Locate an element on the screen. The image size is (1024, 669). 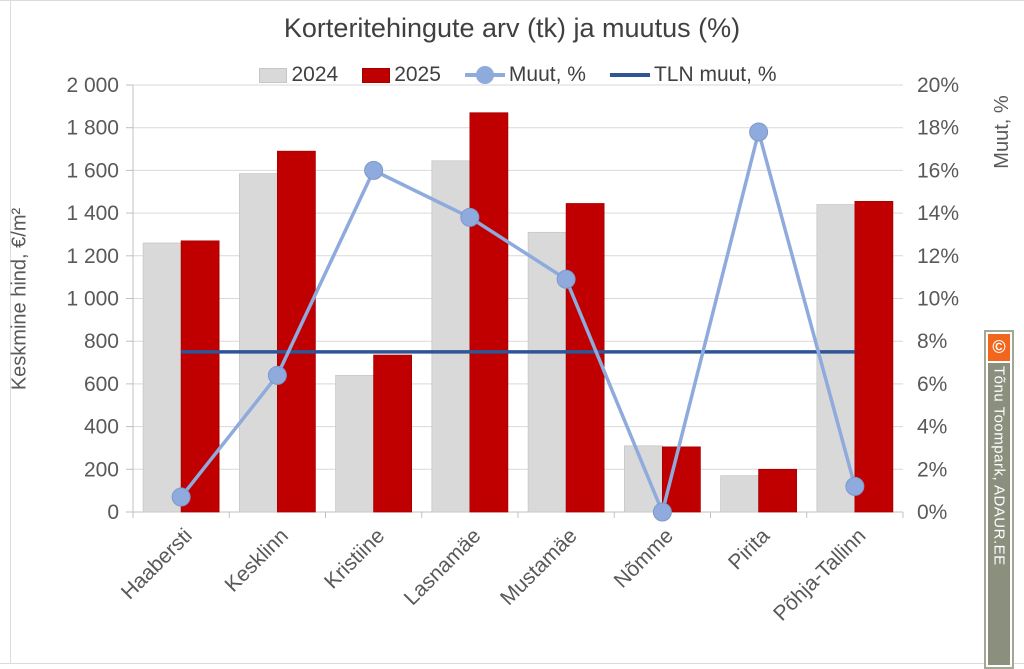
right-tick-label: 18% is located at coordinates (938, 128).